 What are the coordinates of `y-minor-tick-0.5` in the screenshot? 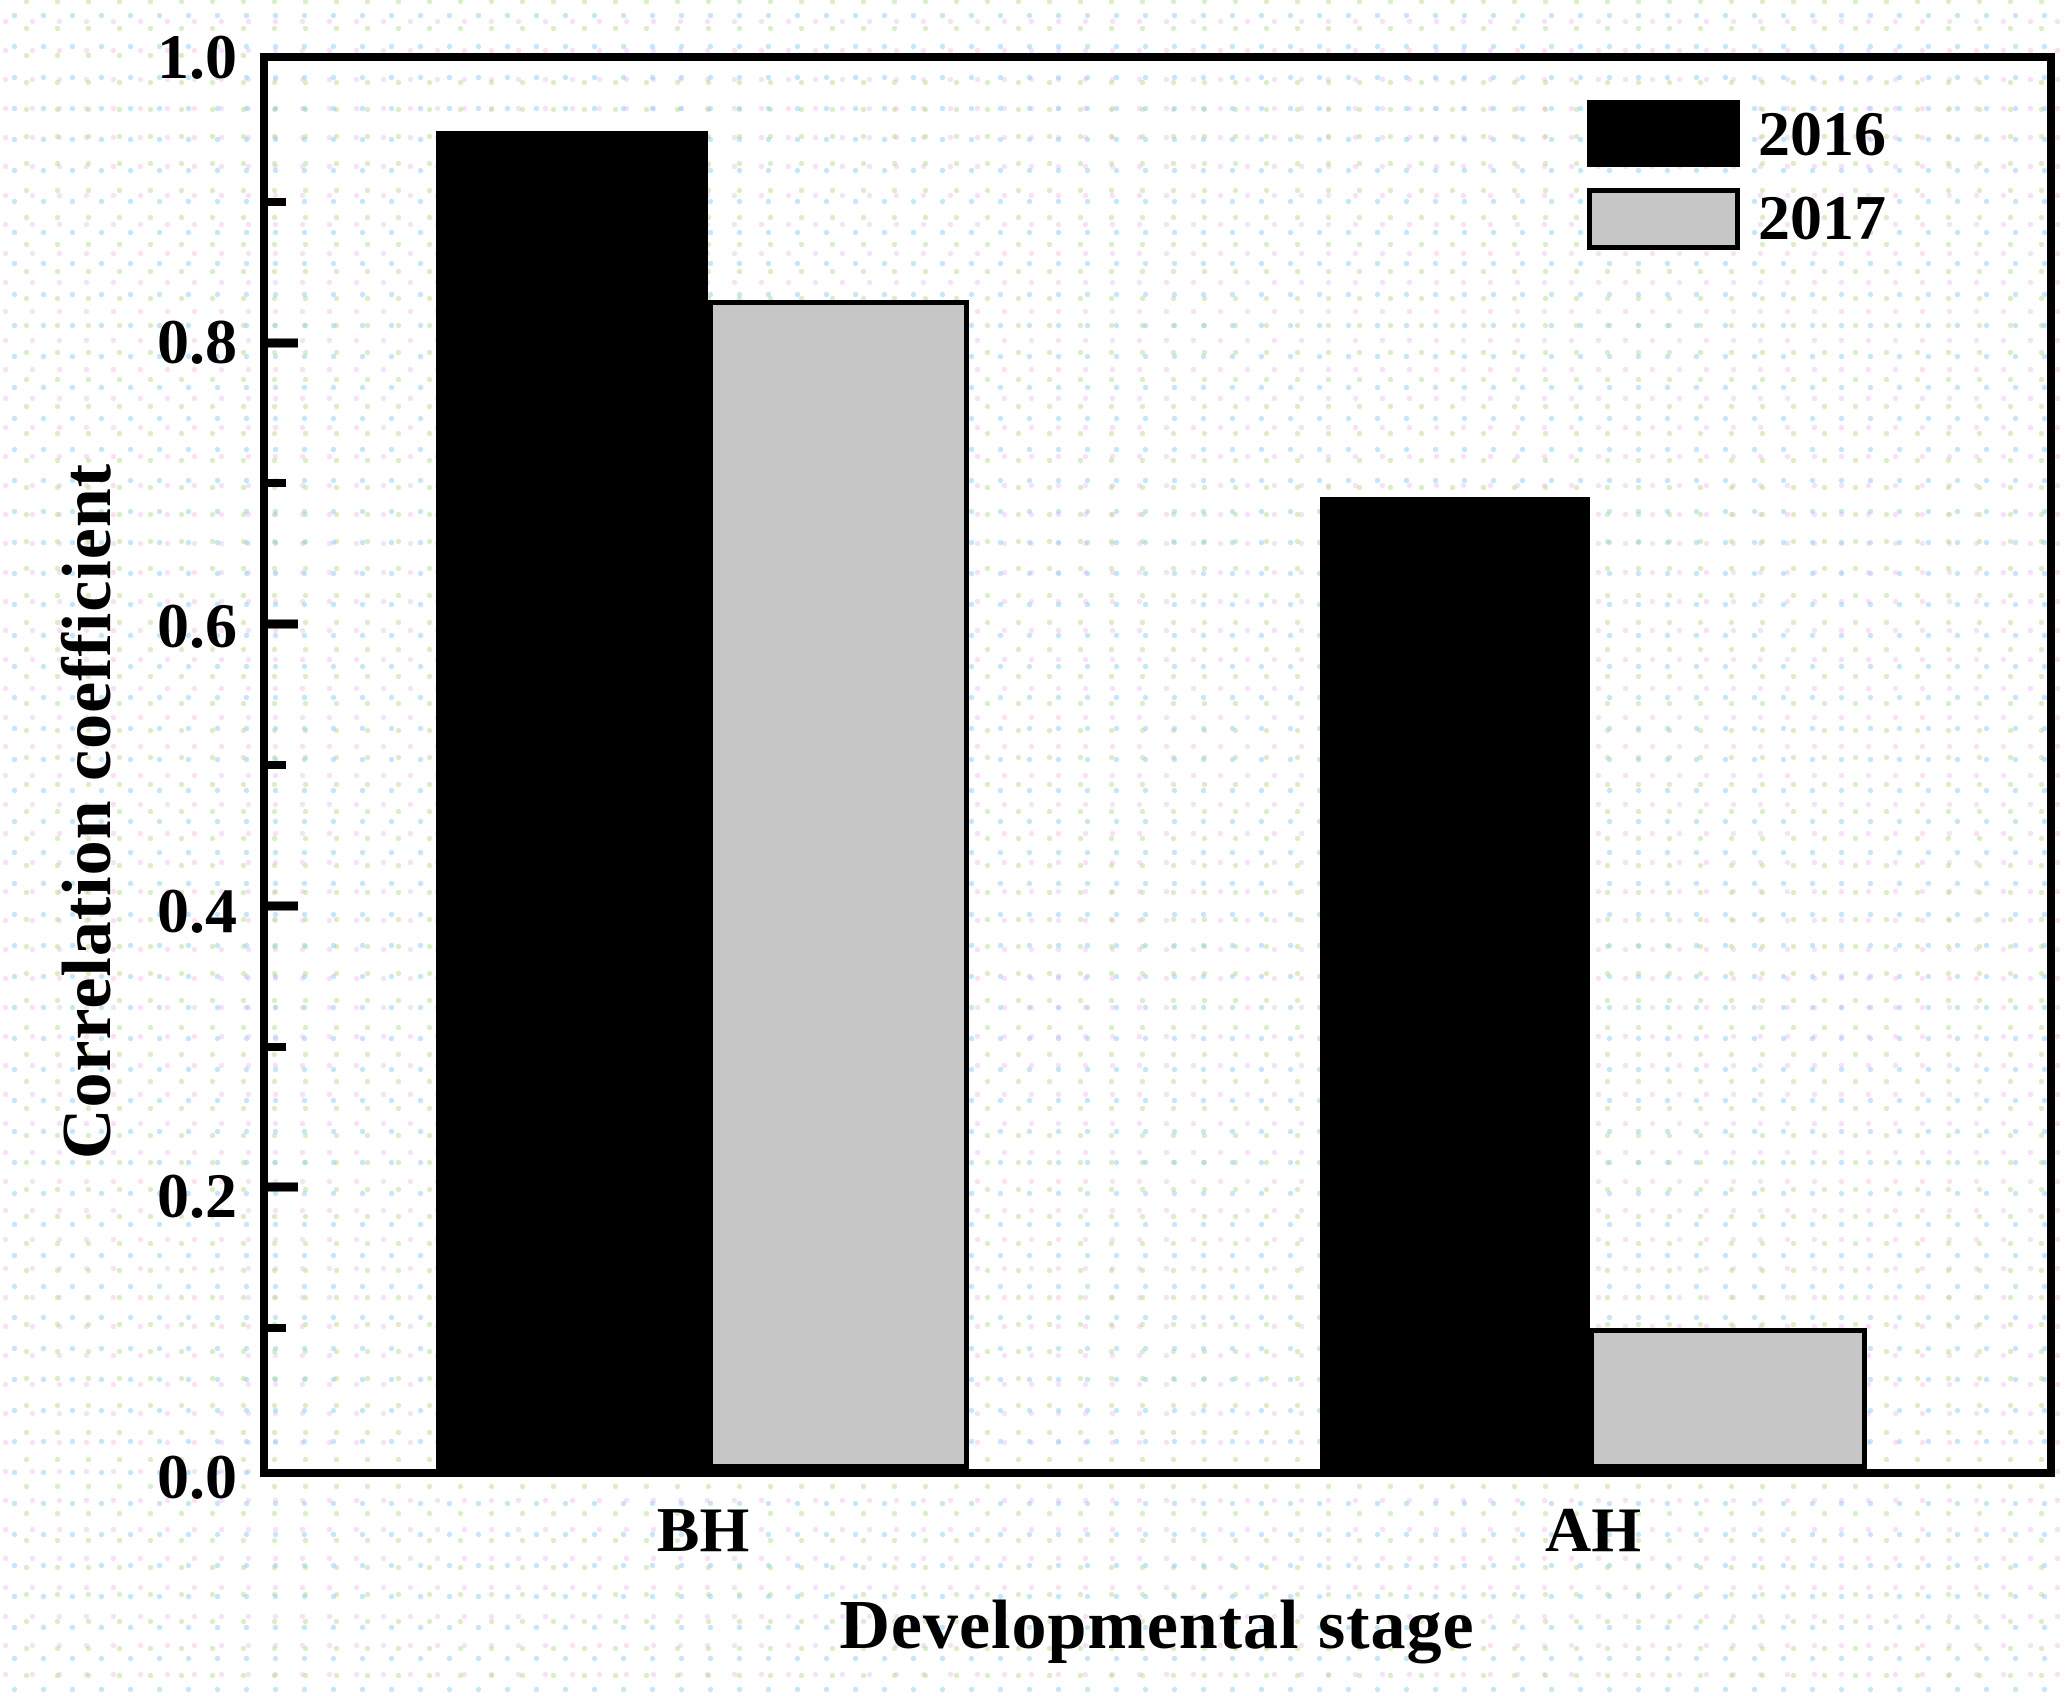 It's located at (277, 765).